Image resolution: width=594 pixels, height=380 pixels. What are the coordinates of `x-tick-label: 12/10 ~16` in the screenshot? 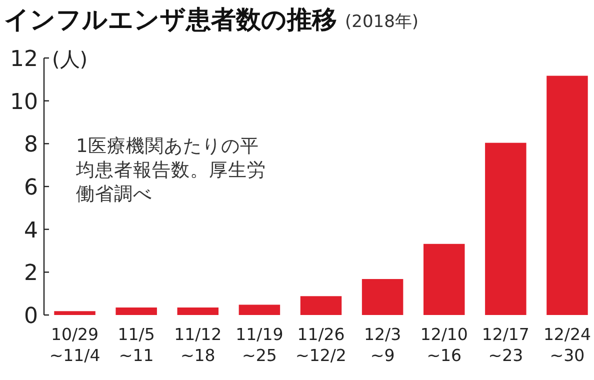 It's located at (444, 345).